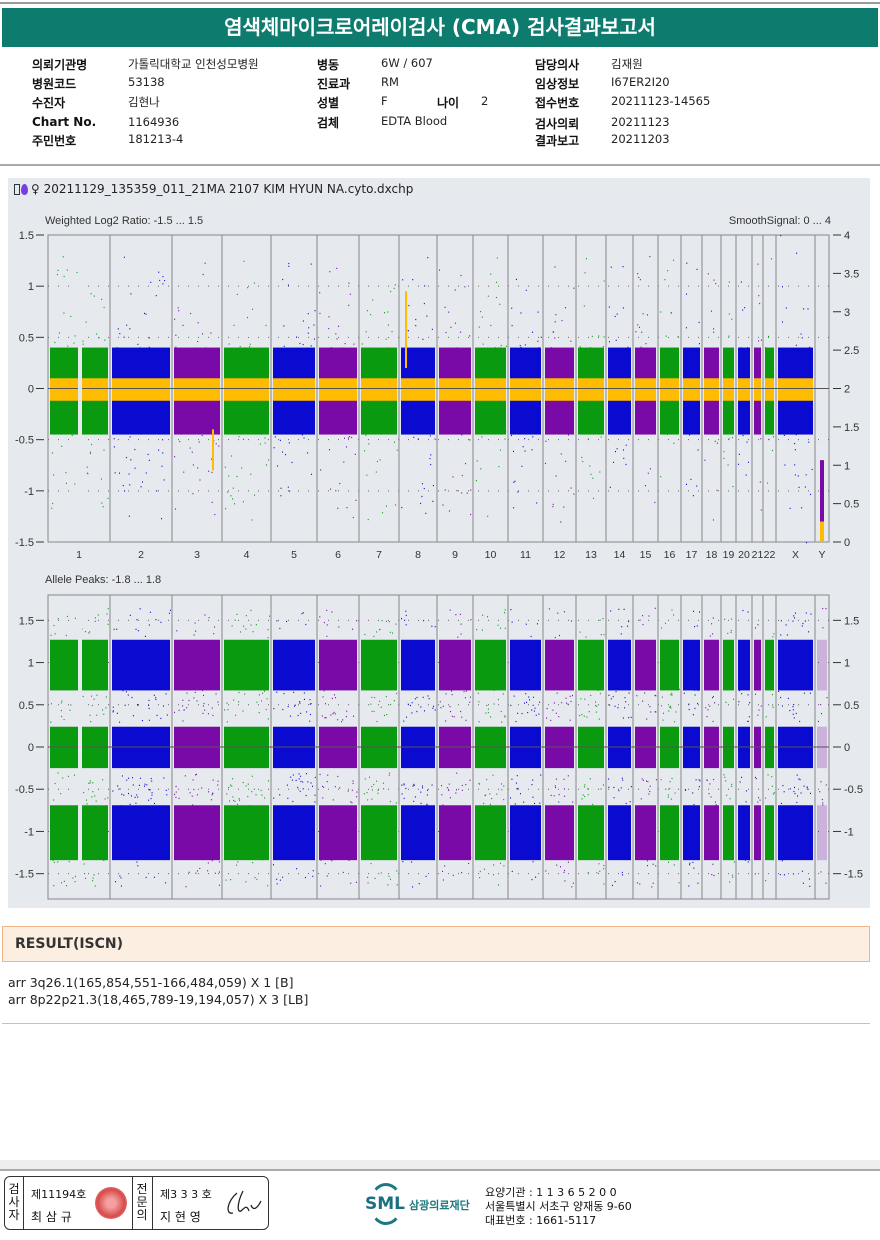  I want to click on label-patient: 수진자, so click(49, 103).